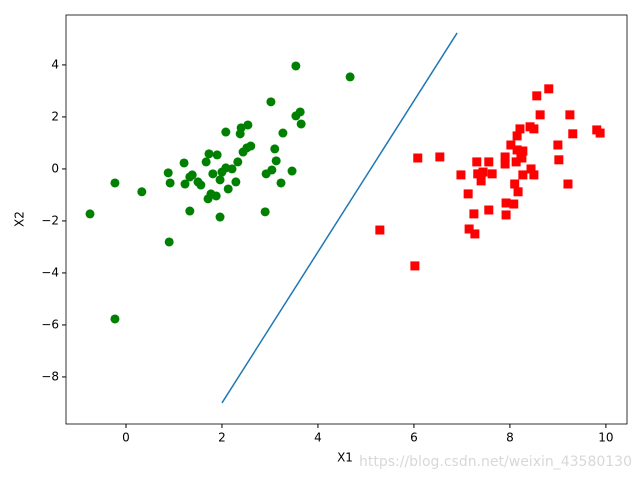 The image size is (640, 480). Describe the element at coordinates (345, 458) in the screenshot. I see `x-axis-label: X1` at that location.